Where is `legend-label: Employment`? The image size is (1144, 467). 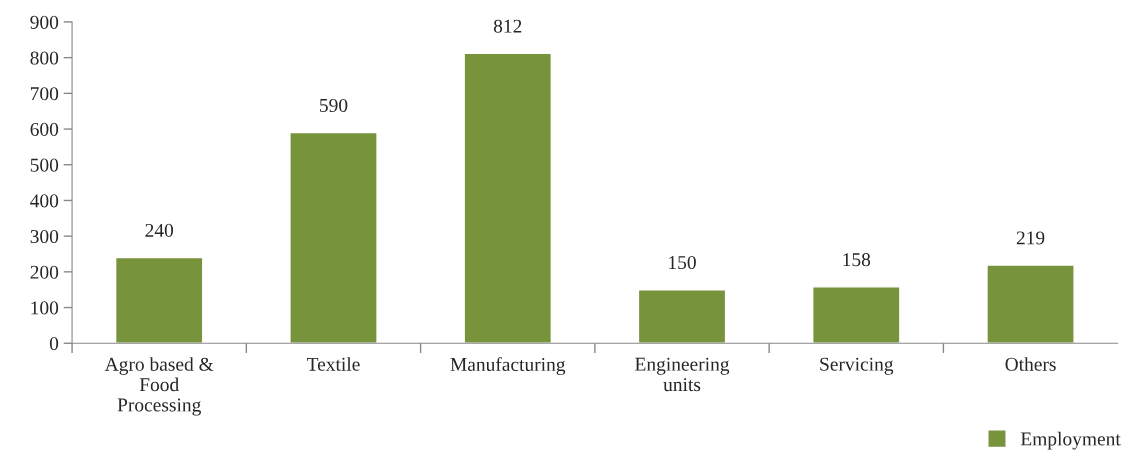
legend-label: Employment is located at coordinates (1070, 440).